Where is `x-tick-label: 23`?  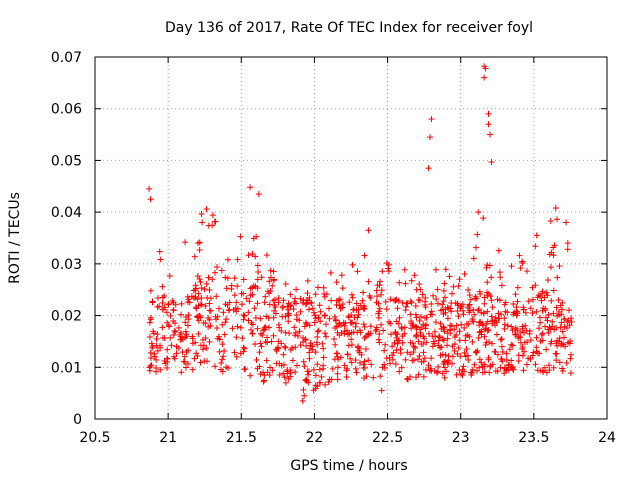 x-tick-label: 23 is located at coordinates (461, 438).